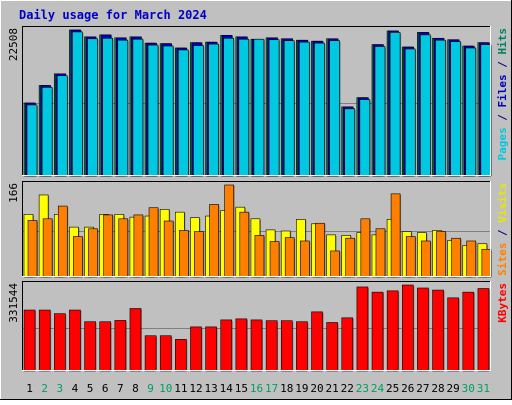 This screenshot has width=512, height=405. Describe the element at coordinates (362, 388) in the screenshot. I see `day-label-23: 23` at that location.